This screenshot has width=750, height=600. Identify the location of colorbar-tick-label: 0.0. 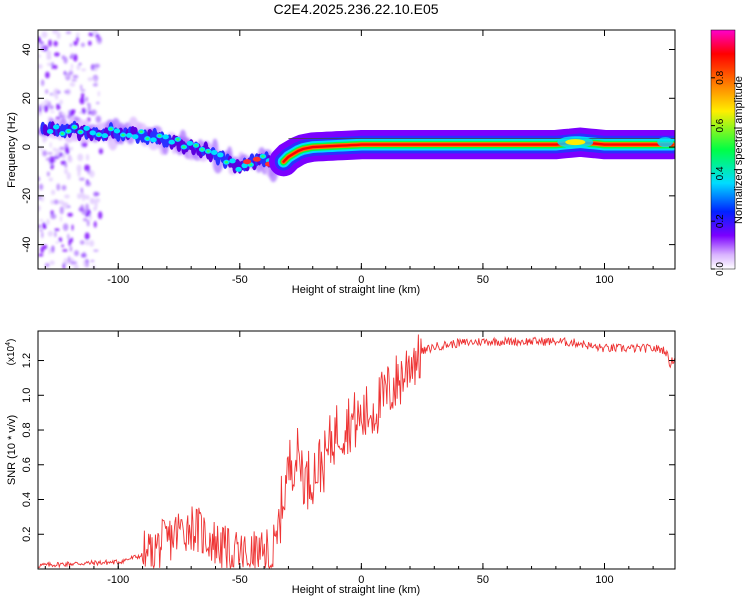
(720, 269).